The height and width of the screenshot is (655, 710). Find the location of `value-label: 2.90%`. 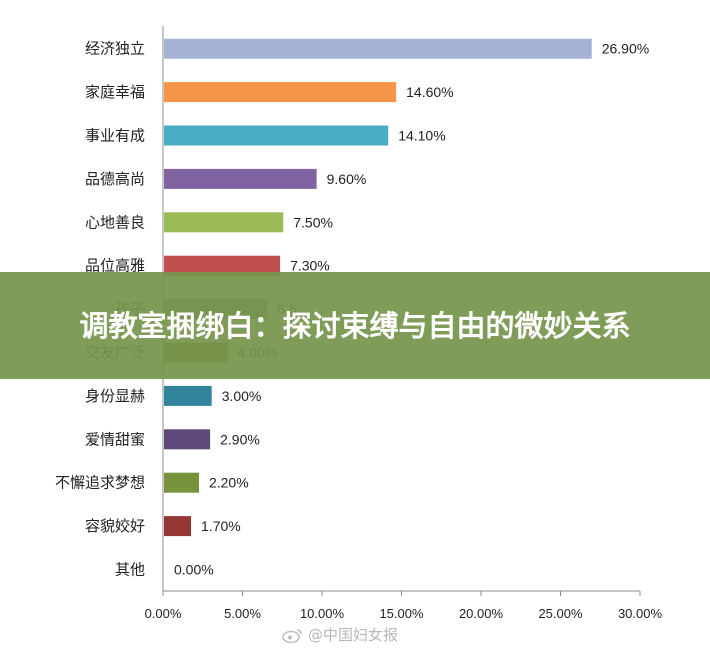

value-label: 2.90% is located at coordinates (240, 439).